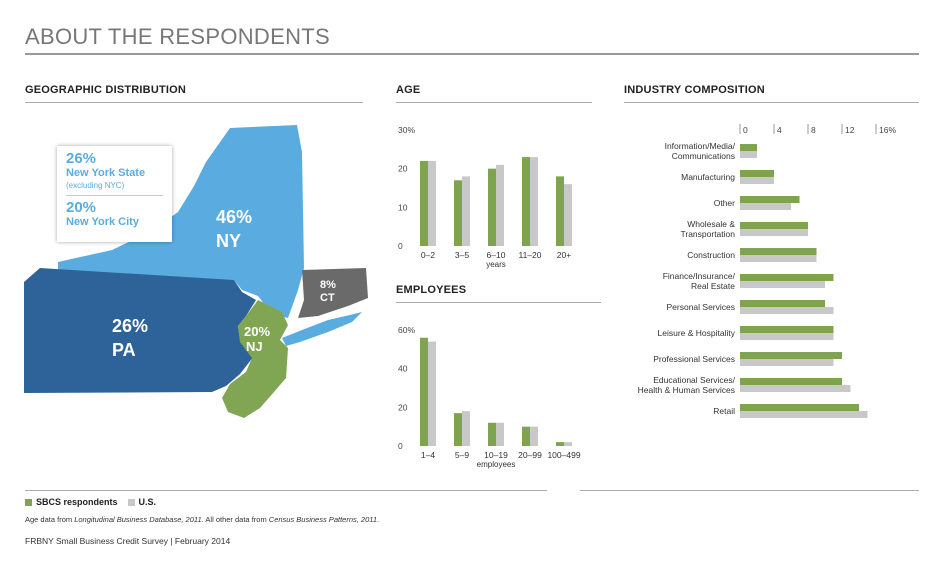  Describe the element at coordinates (563, 455) in the screenshot. I see `x-tick-label: 100–499` at that location.